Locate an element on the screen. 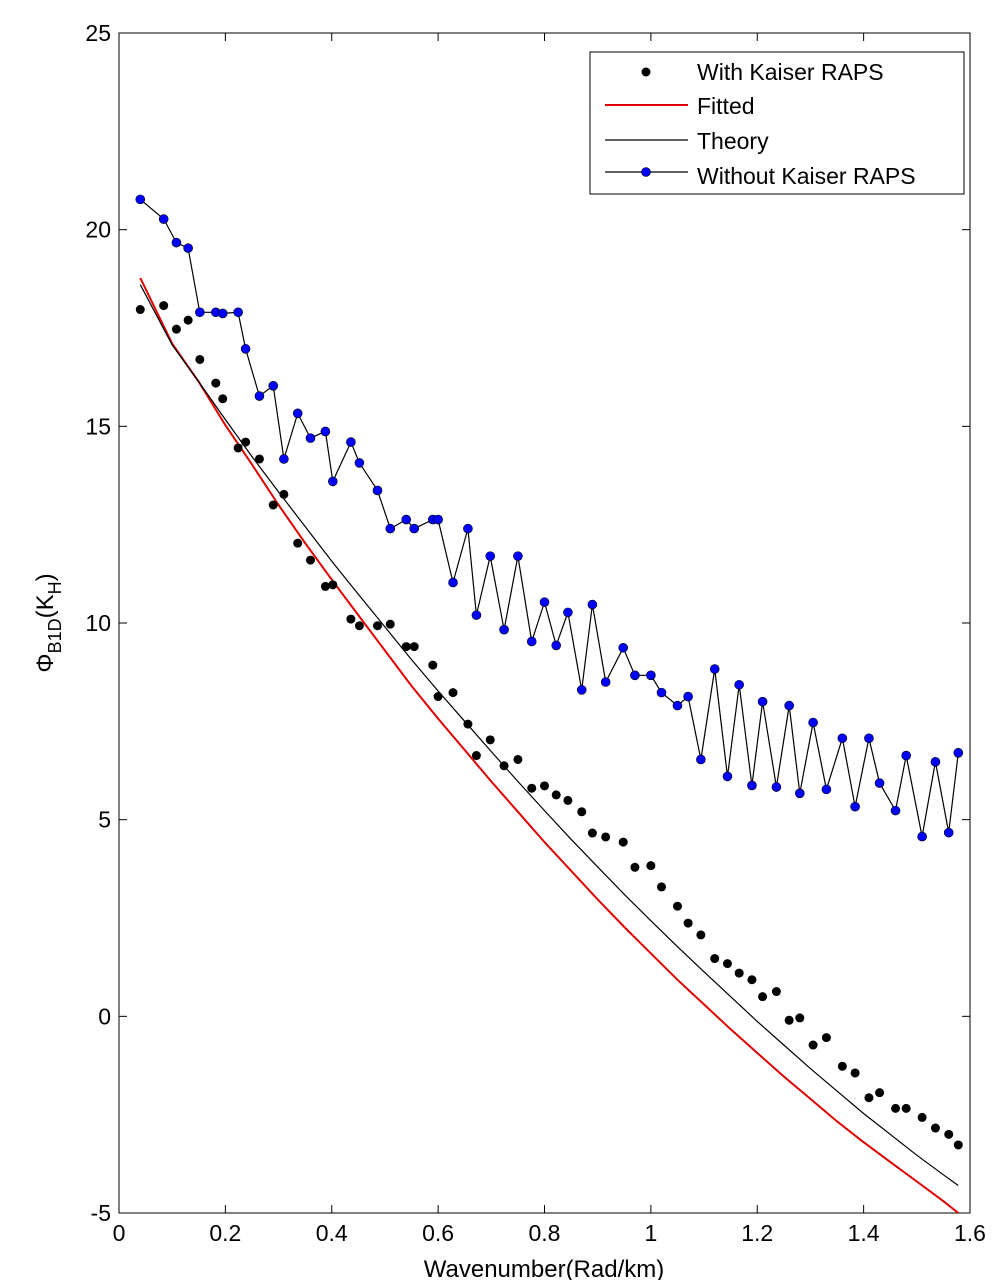  y-tick-label: -5 is located at coordinates (101, 1213).